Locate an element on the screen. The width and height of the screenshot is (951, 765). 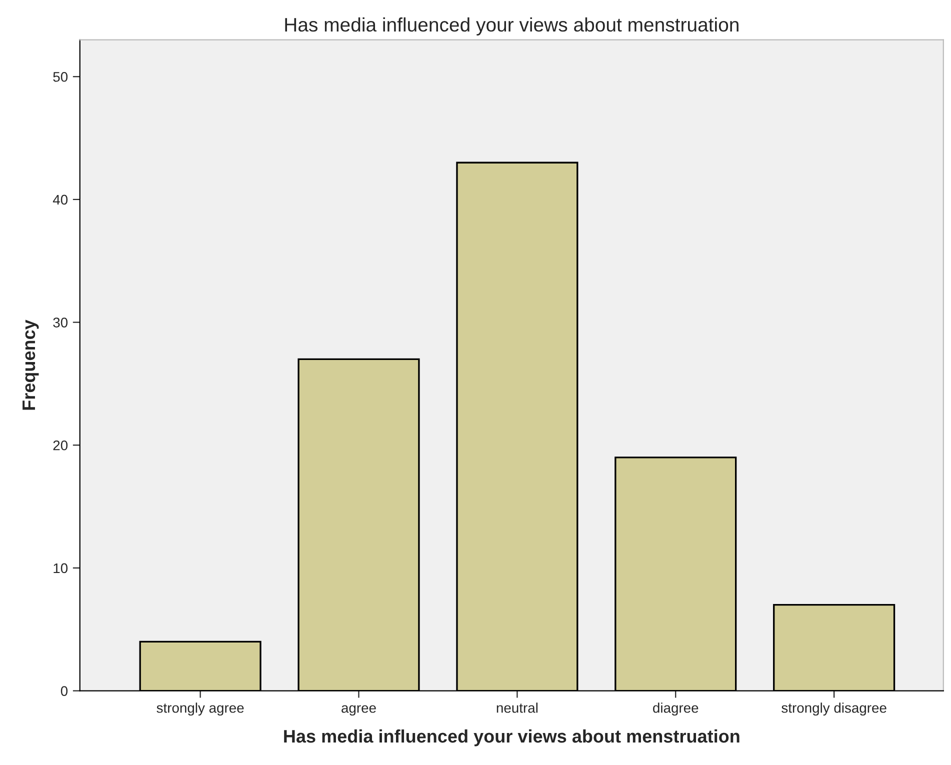
y-axis-title: Frequency is located at coordinates (30, 365).